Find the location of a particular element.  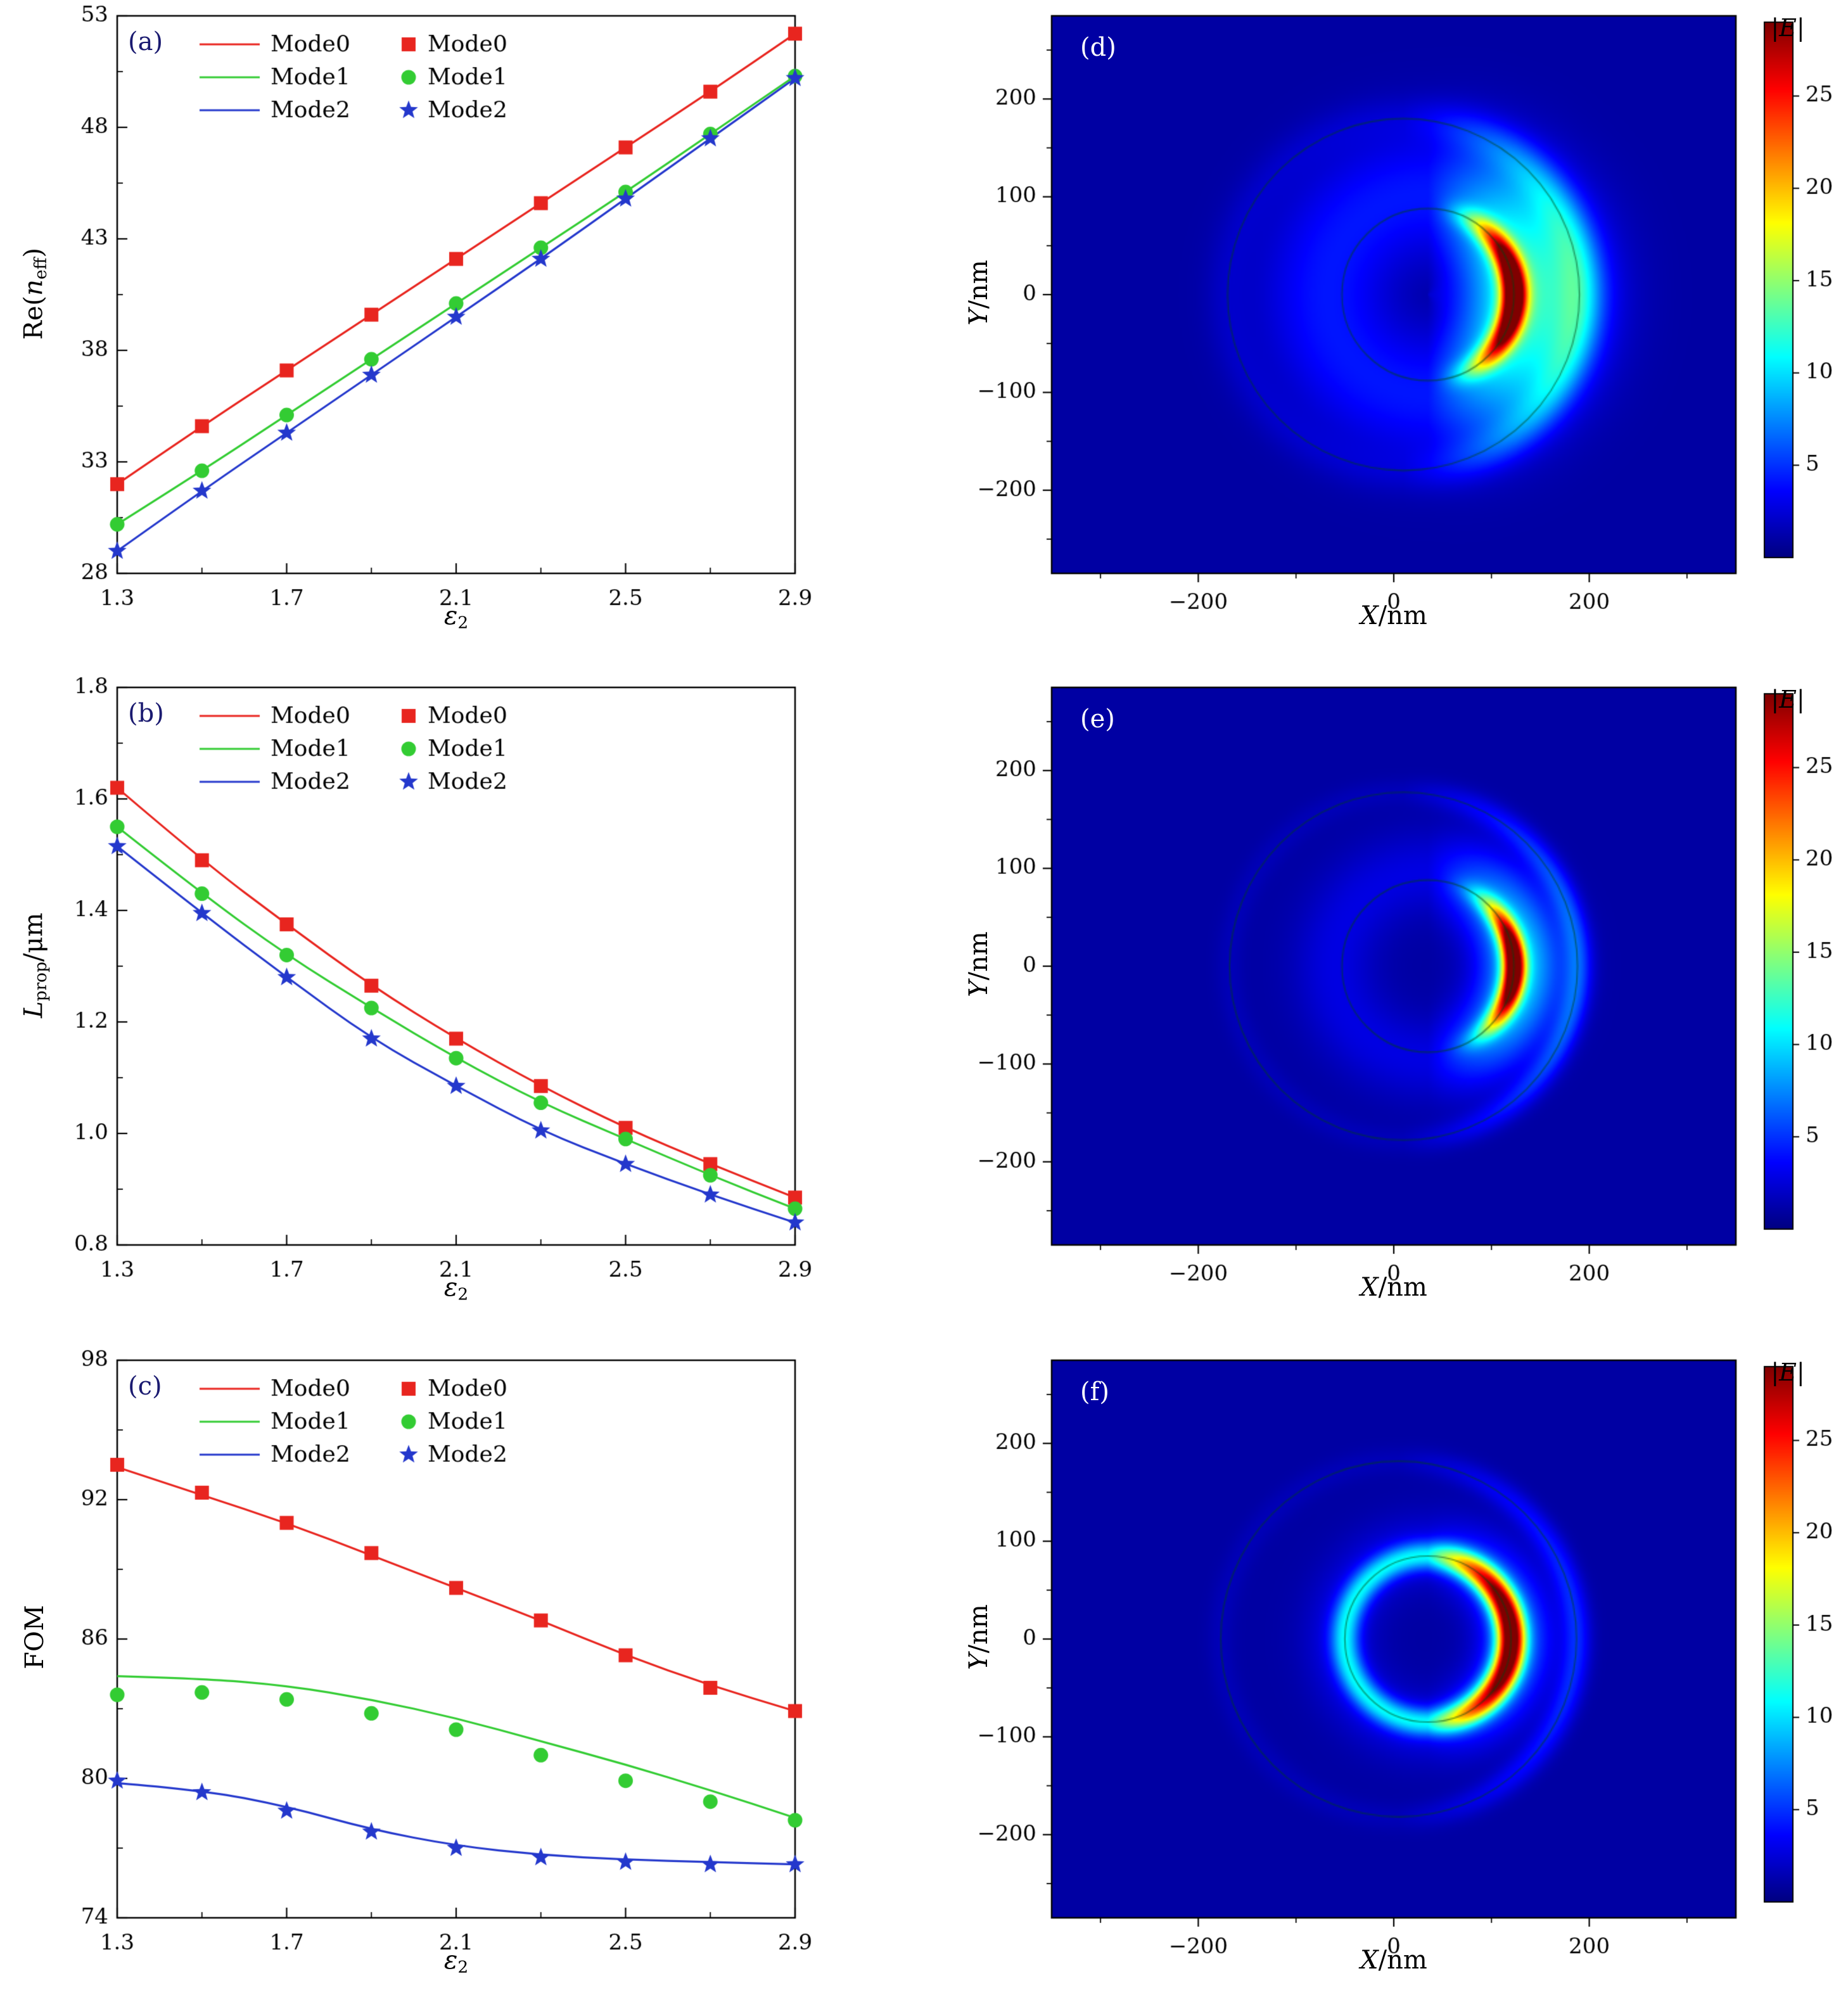

y-axis-label-f: Y/nm is located at coordinates (979, 1637).